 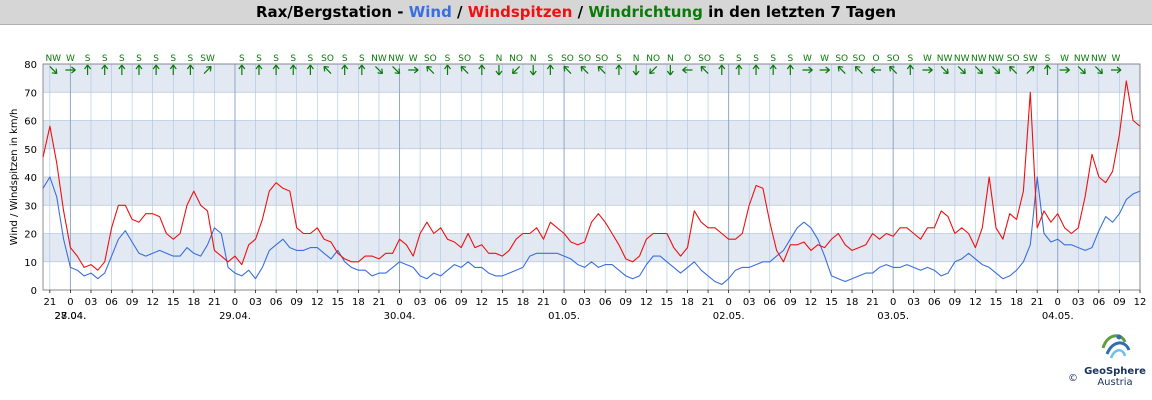 I want to click on title-gust: Windspitzen, so click(x=520, y=12).